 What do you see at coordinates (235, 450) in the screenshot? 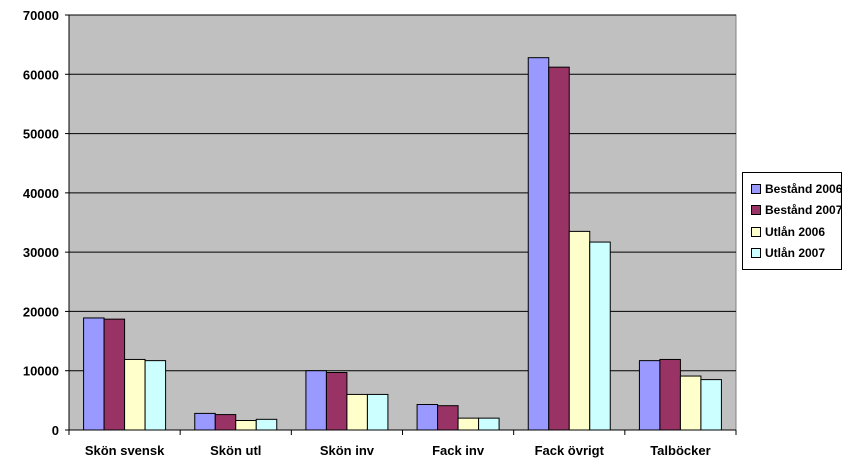
I see `x-tick-label: Skön utl` at bounding box center [235, 450].